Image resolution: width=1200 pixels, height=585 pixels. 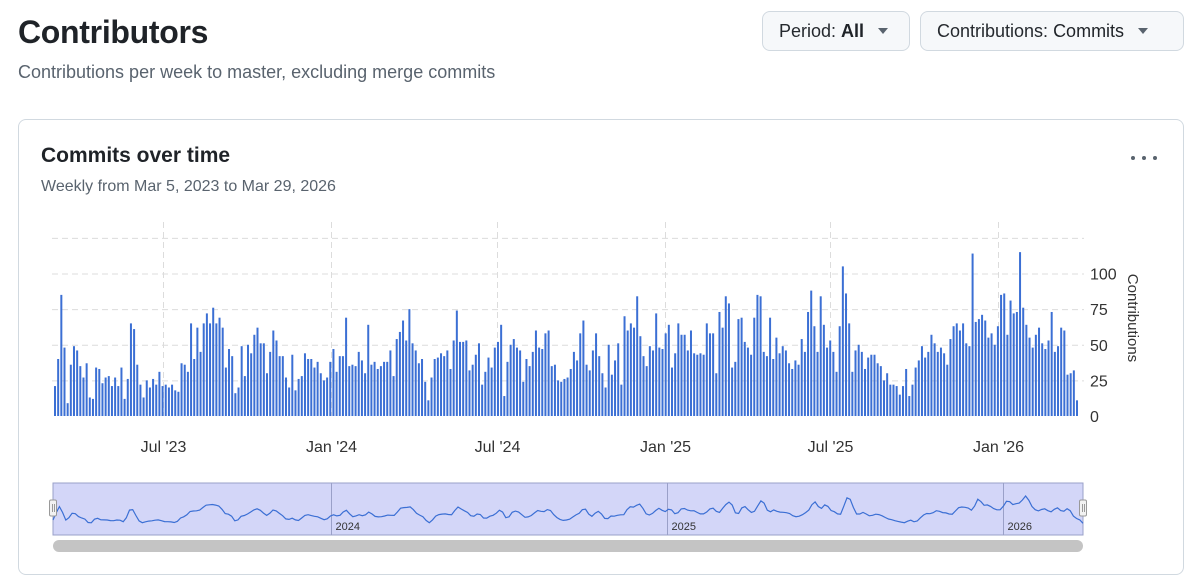 I want to click on kebab-horizontal-icon, so click(x=1144, y=158).